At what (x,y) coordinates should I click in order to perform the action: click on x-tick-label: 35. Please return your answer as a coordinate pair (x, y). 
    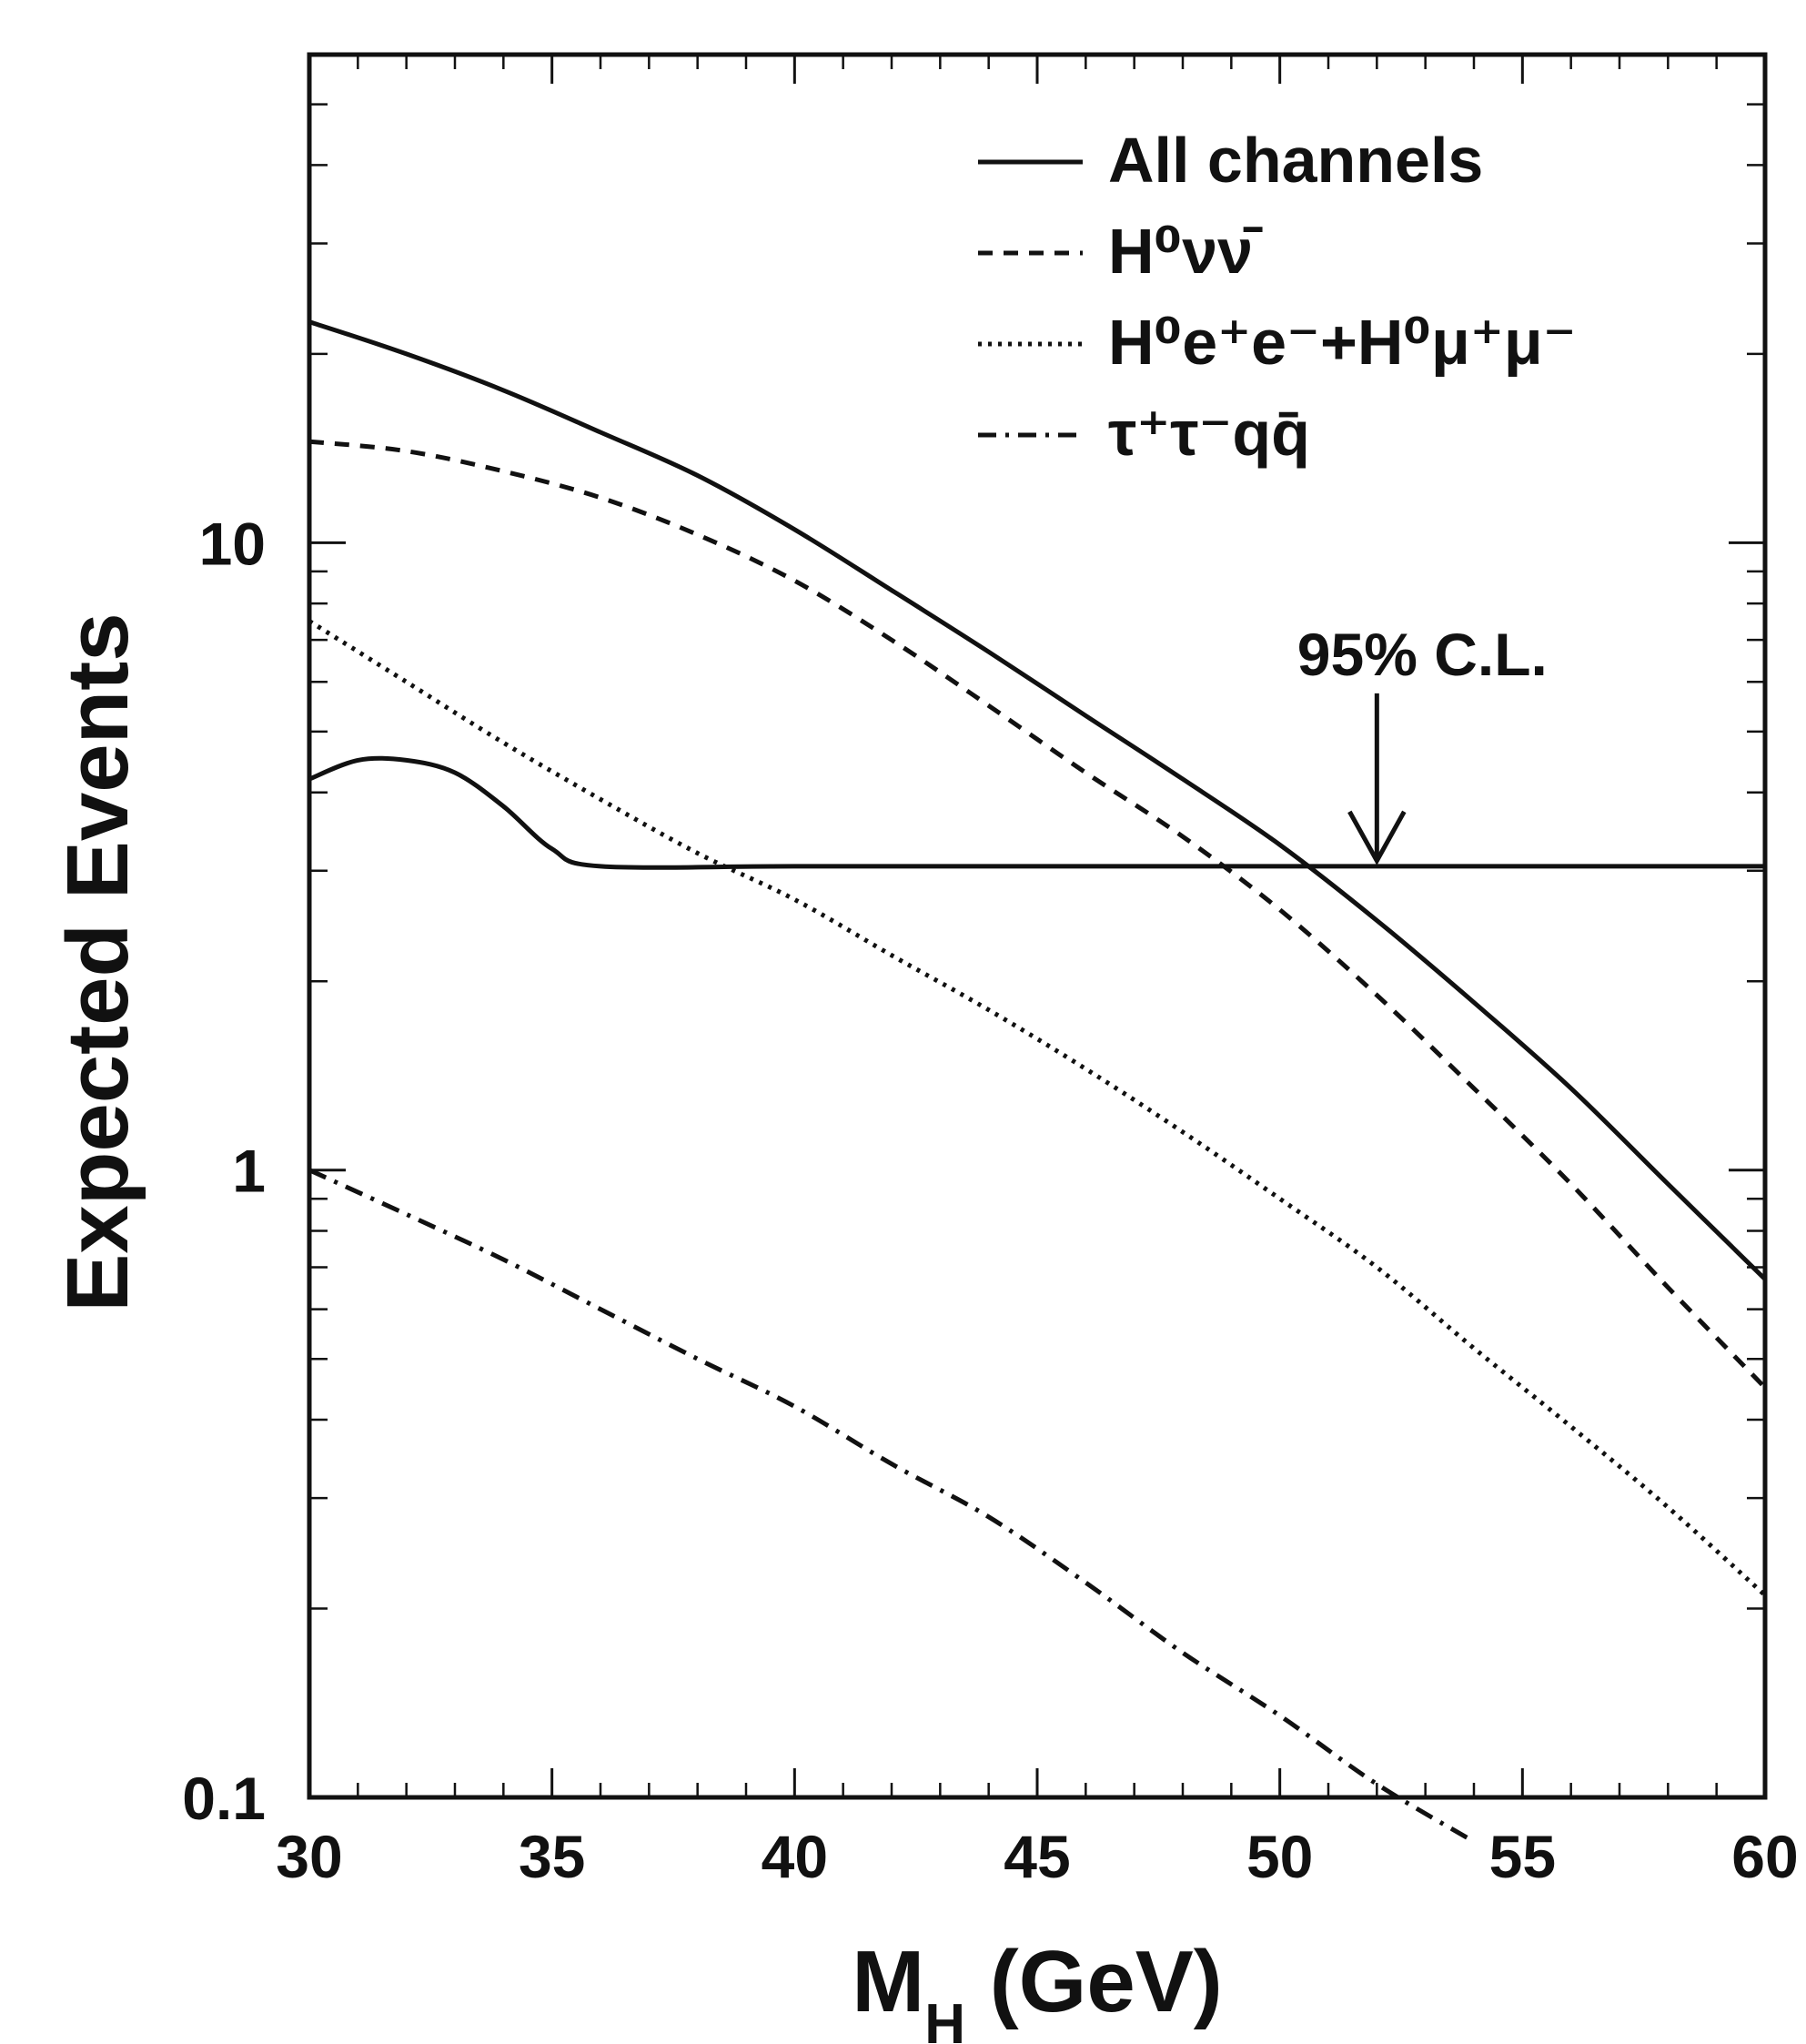
    Looking at the image, I should click on (552, 1856).